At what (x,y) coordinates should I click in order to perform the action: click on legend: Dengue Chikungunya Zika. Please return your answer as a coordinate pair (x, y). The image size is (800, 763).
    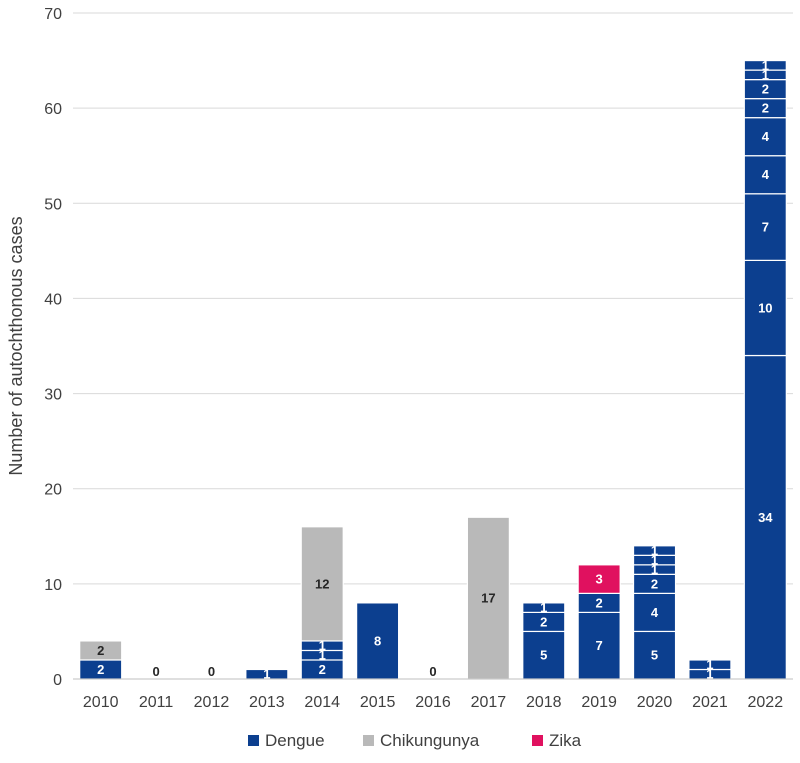
    Looking at the image, I should click on (415, 740).